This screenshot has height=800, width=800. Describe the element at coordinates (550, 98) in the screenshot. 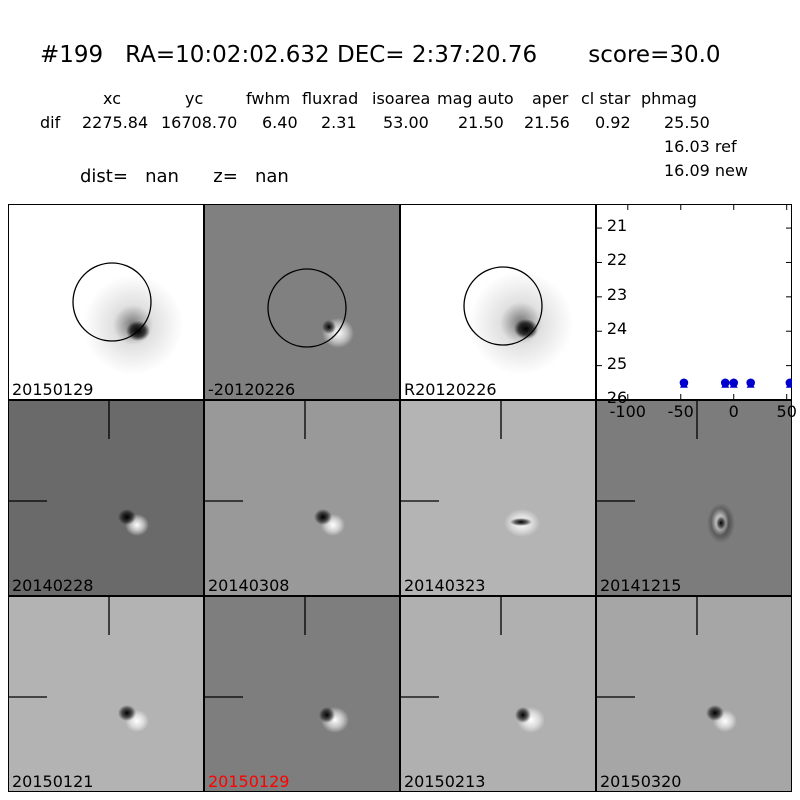

I see `col-aper: aper` at that location.